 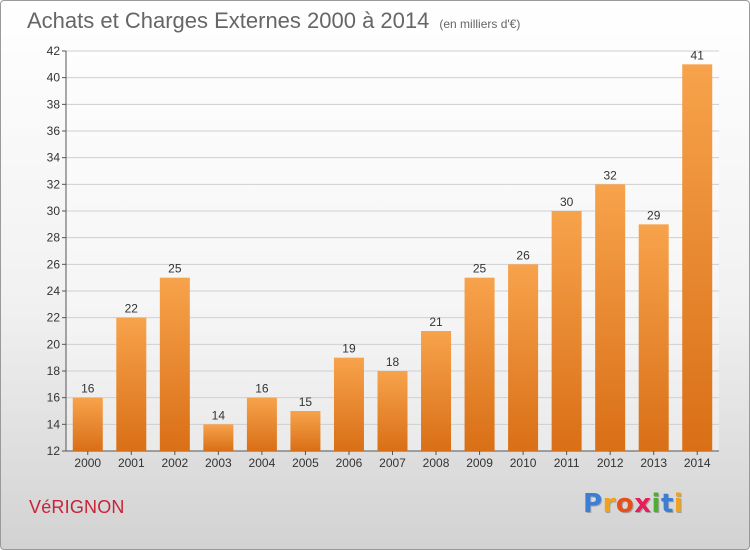 I want to click on x-tick-label-2002: 2002, so click(x=174, y=463).